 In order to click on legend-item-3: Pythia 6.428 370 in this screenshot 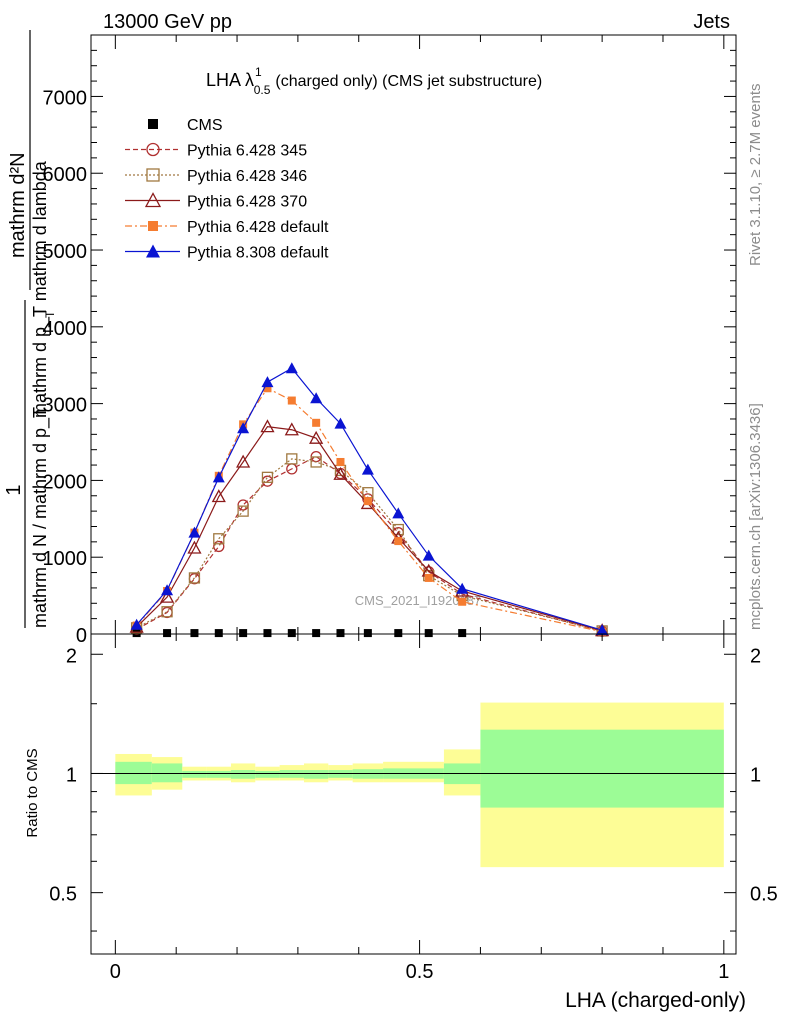, I will do `click(216, 201)`.